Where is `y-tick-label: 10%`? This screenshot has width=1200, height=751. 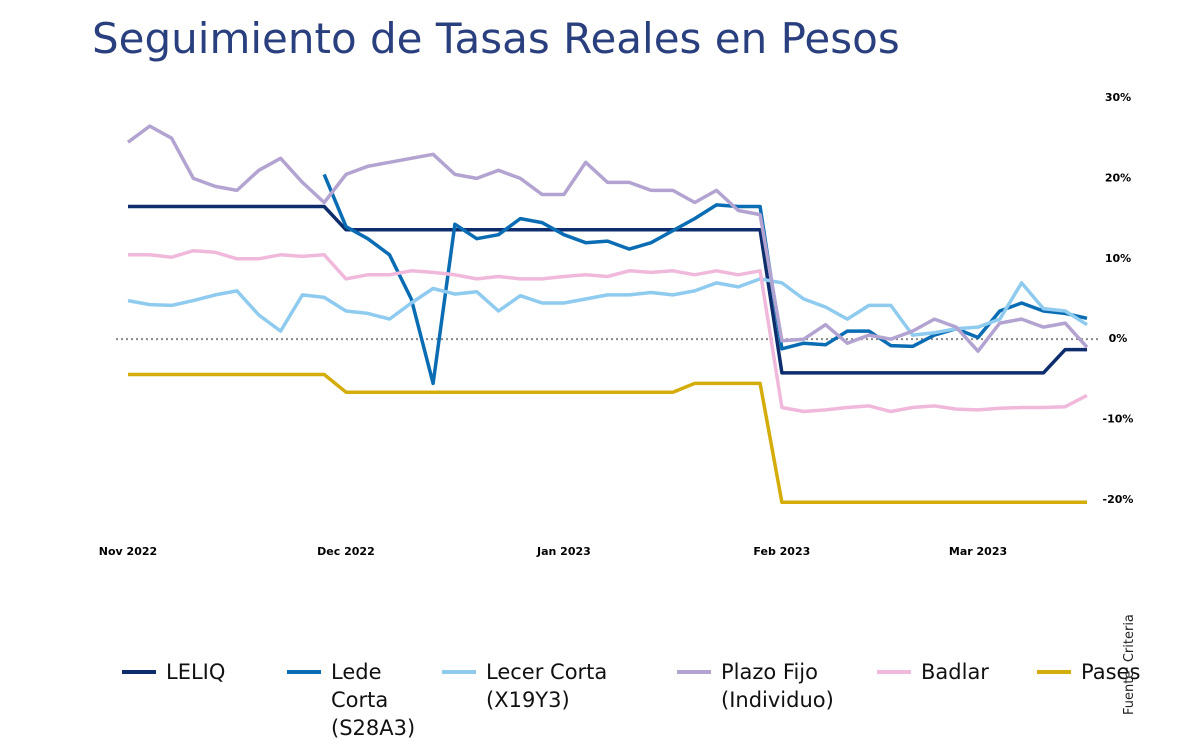 y-tick-label: 10% is located at coordinates (1118, 258).